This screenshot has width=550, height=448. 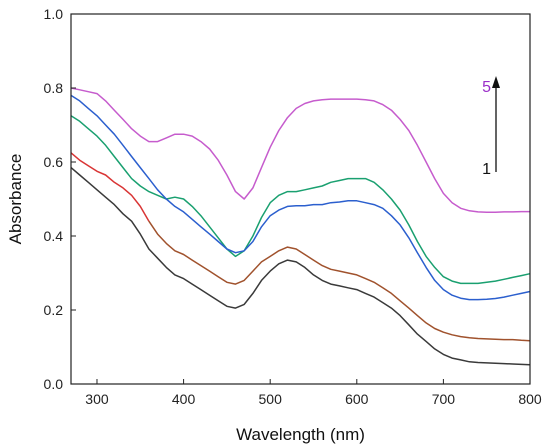 I want to click on annotation-label-top: 5, so click(x=486, y=87).